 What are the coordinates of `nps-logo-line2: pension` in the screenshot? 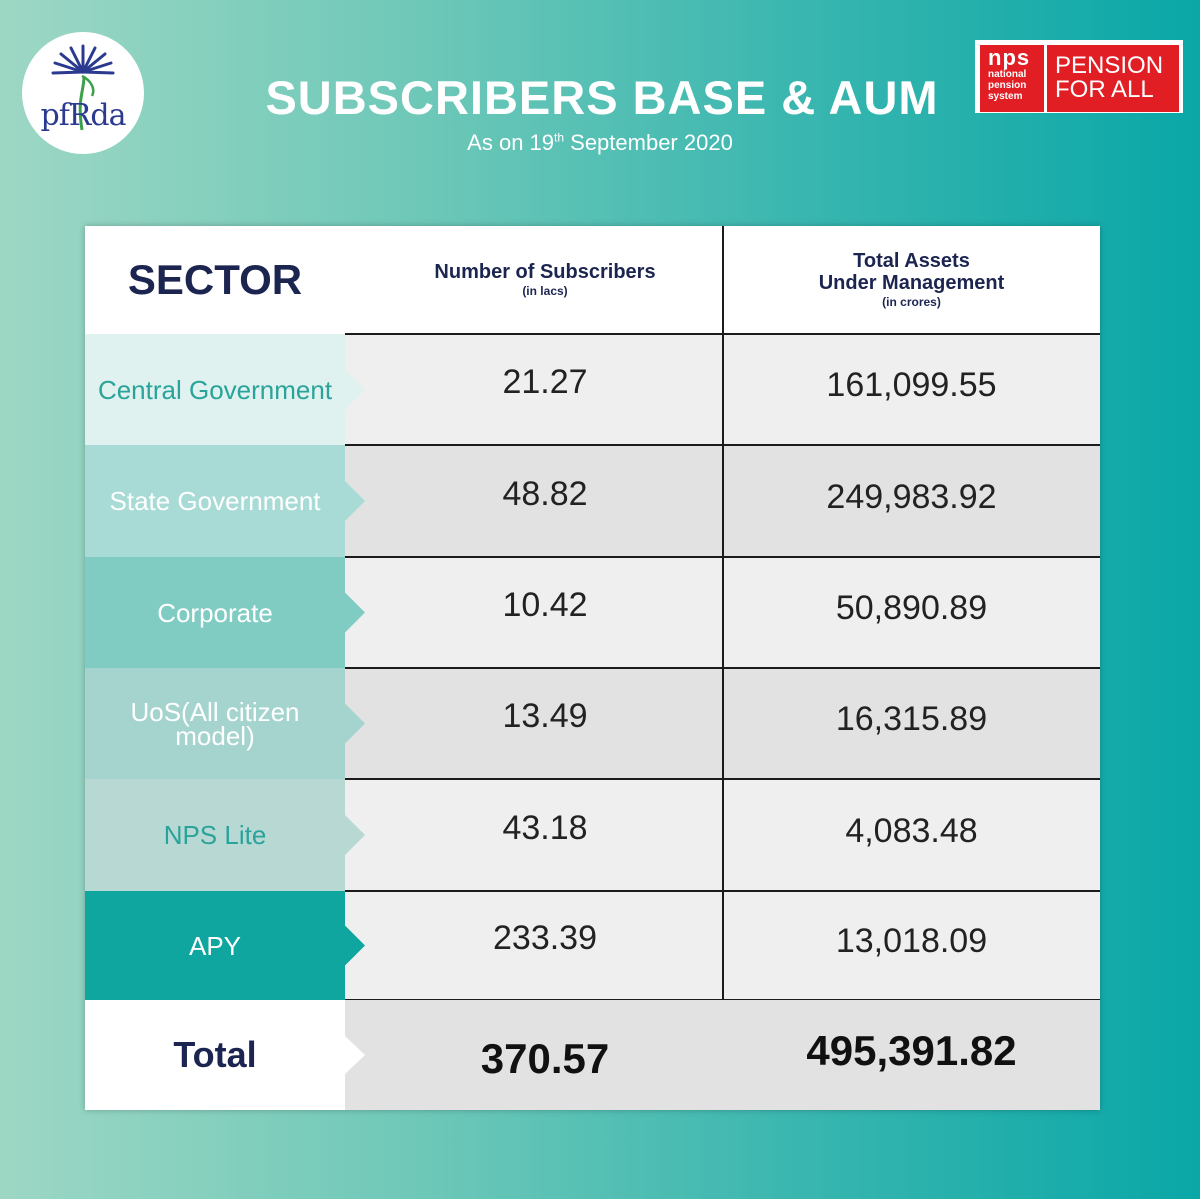 It's located at (1007, 85).